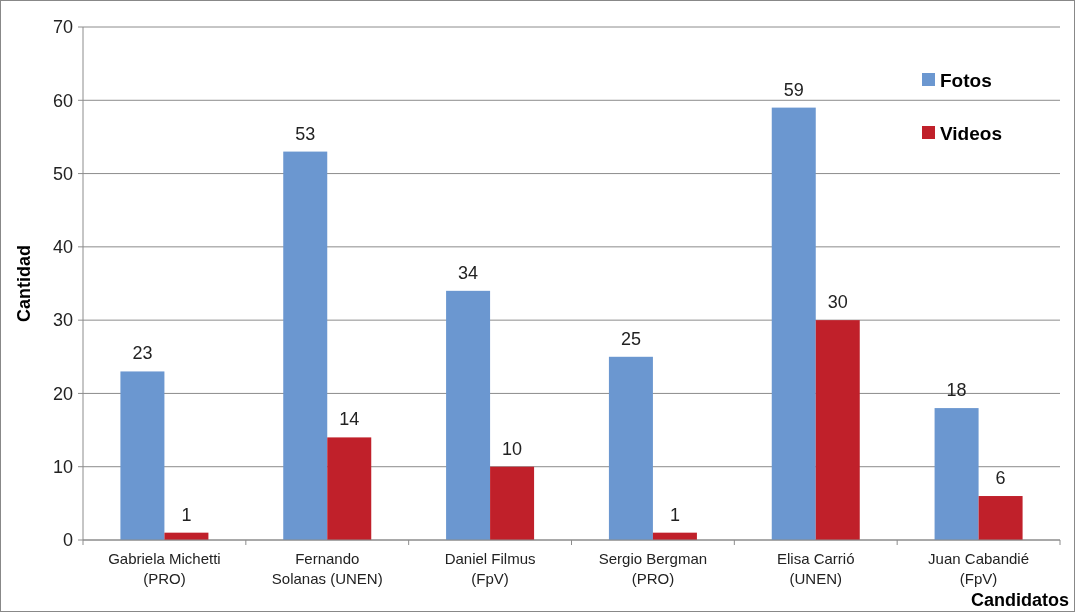 This screenshot has height=612, width=1075. Describe the element at coordinates (653, 568) in the screenshot. I see `x-tick-label: Sergio Bergman (PRO)` at that location.